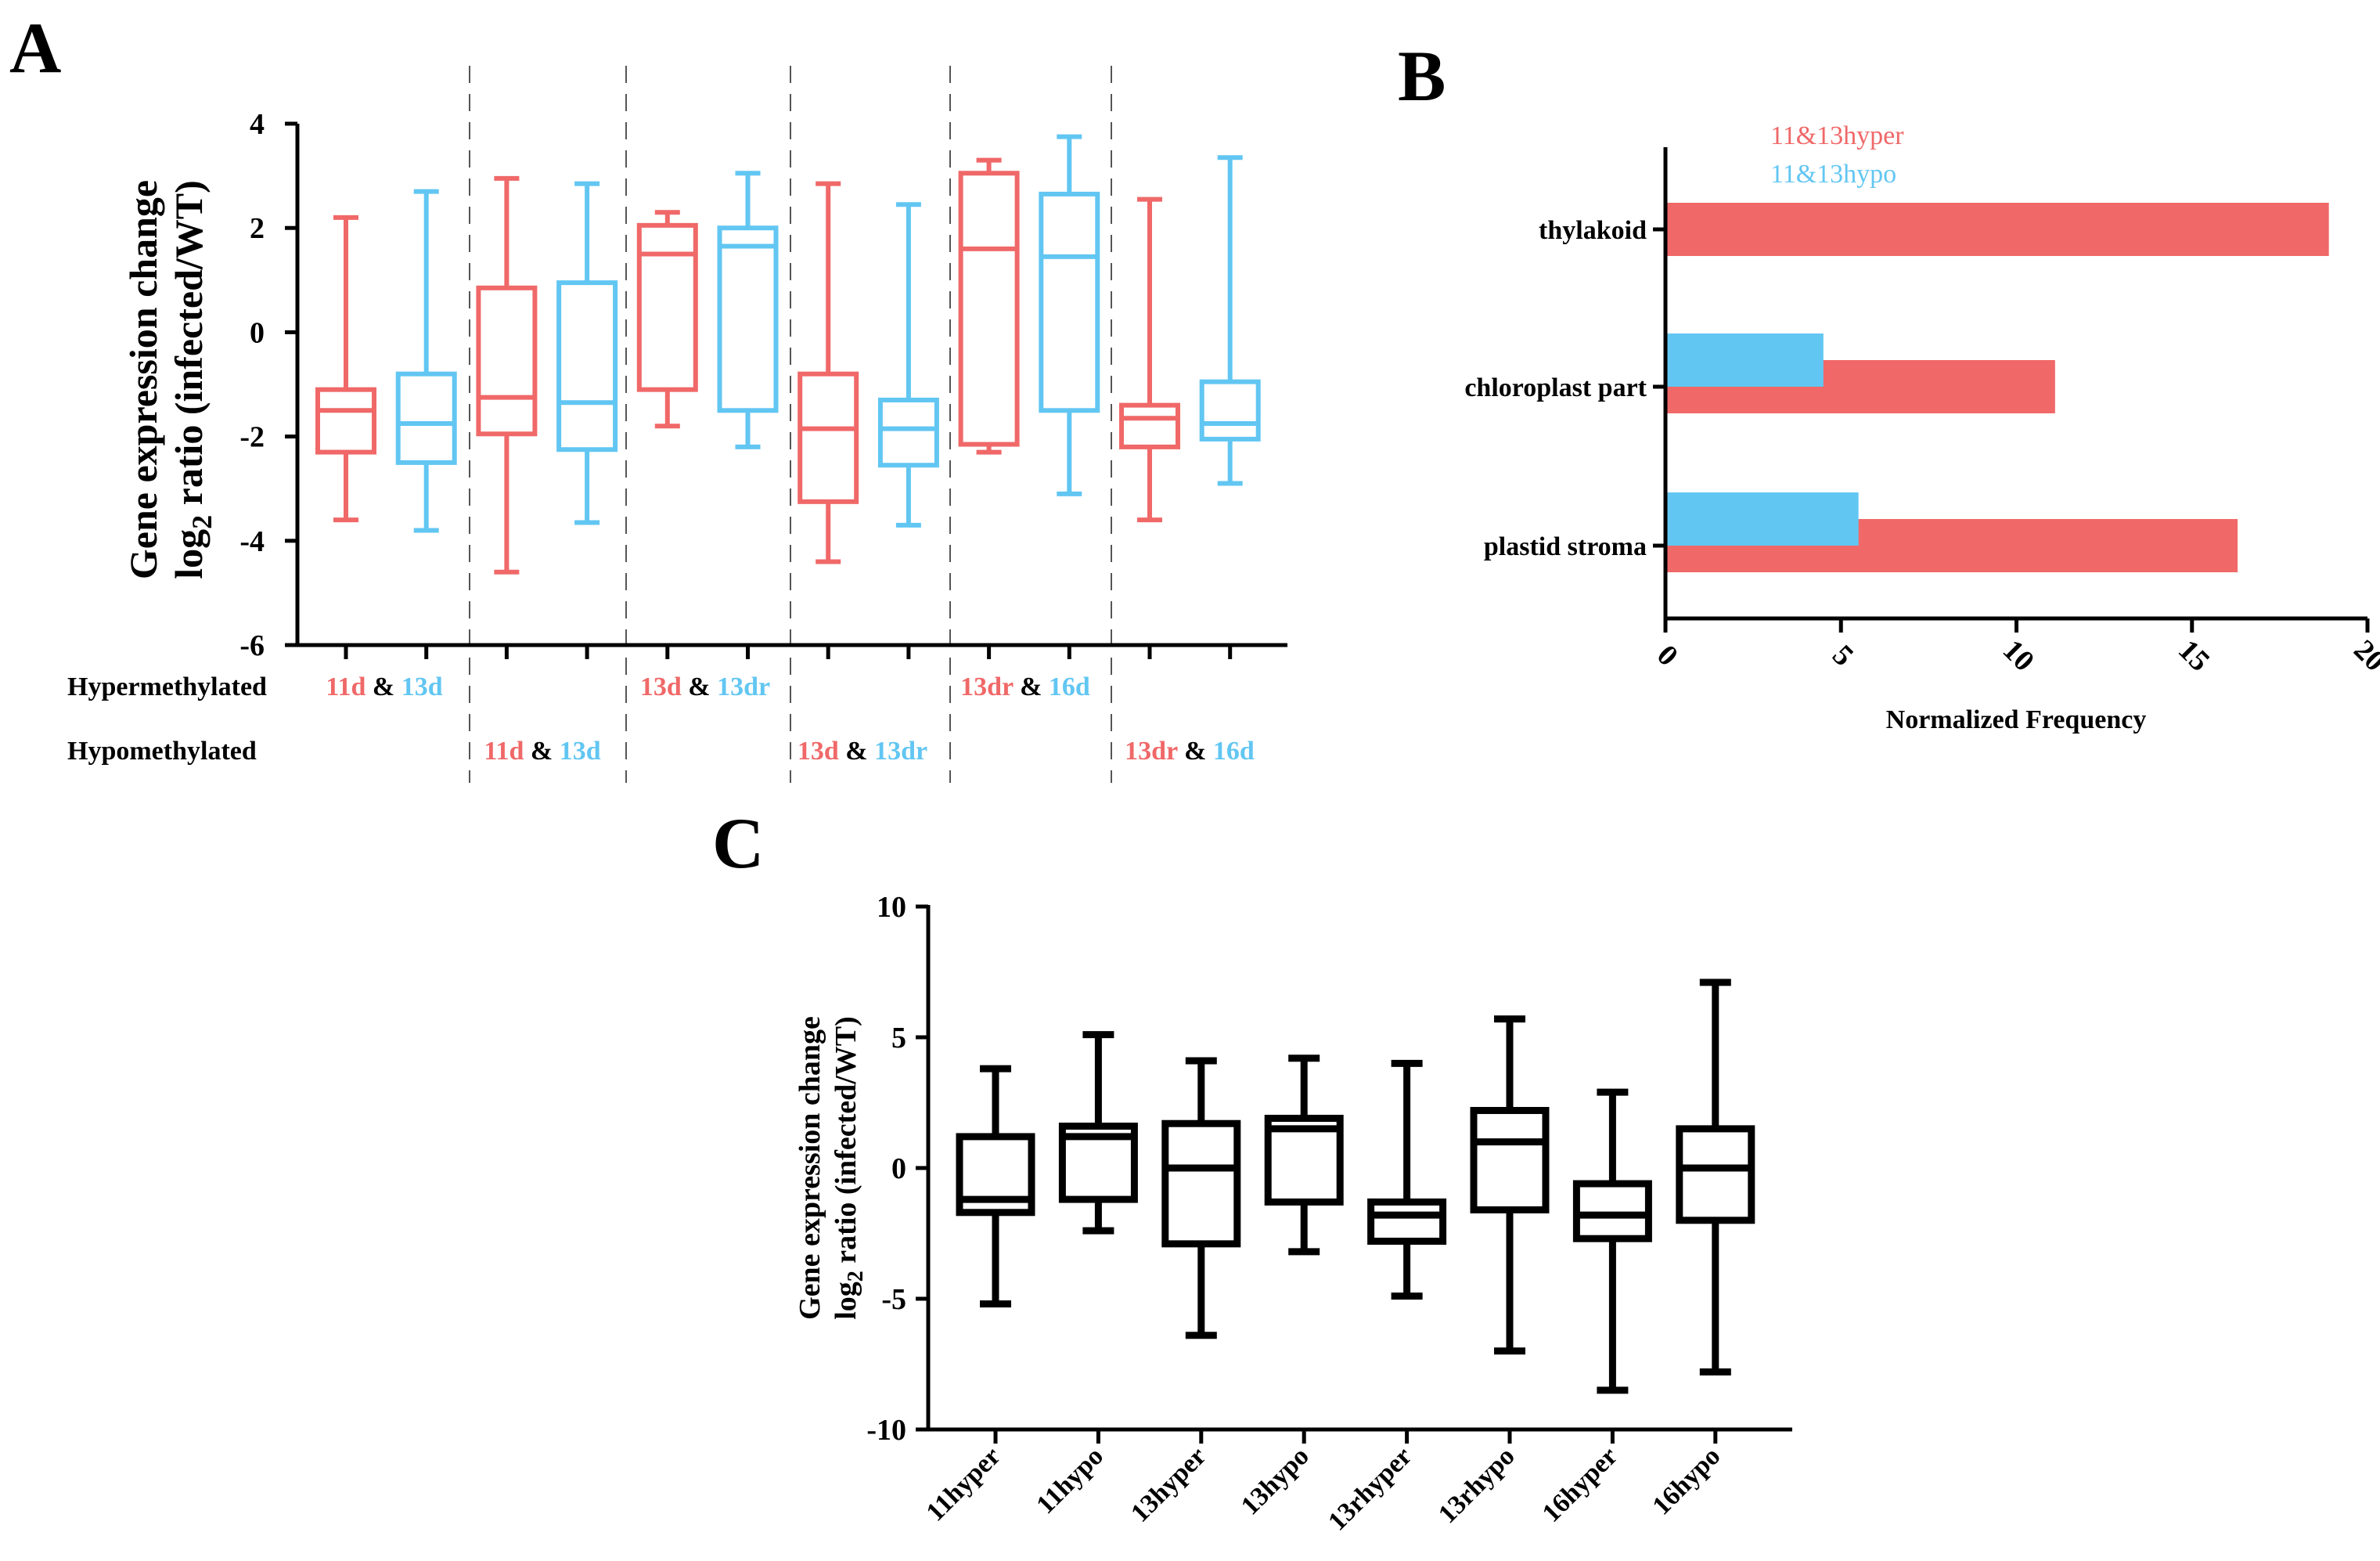 This screenshot has height=1561, width=2380. I want to click on x-tick-label-b: 5, so click(1843, 656).